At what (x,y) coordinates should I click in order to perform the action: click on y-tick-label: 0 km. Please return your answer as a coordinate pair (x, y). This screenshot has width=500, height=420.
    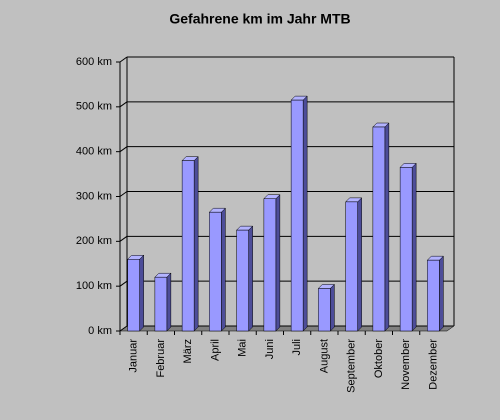
    Looking at the image, I should click on (100, 331).